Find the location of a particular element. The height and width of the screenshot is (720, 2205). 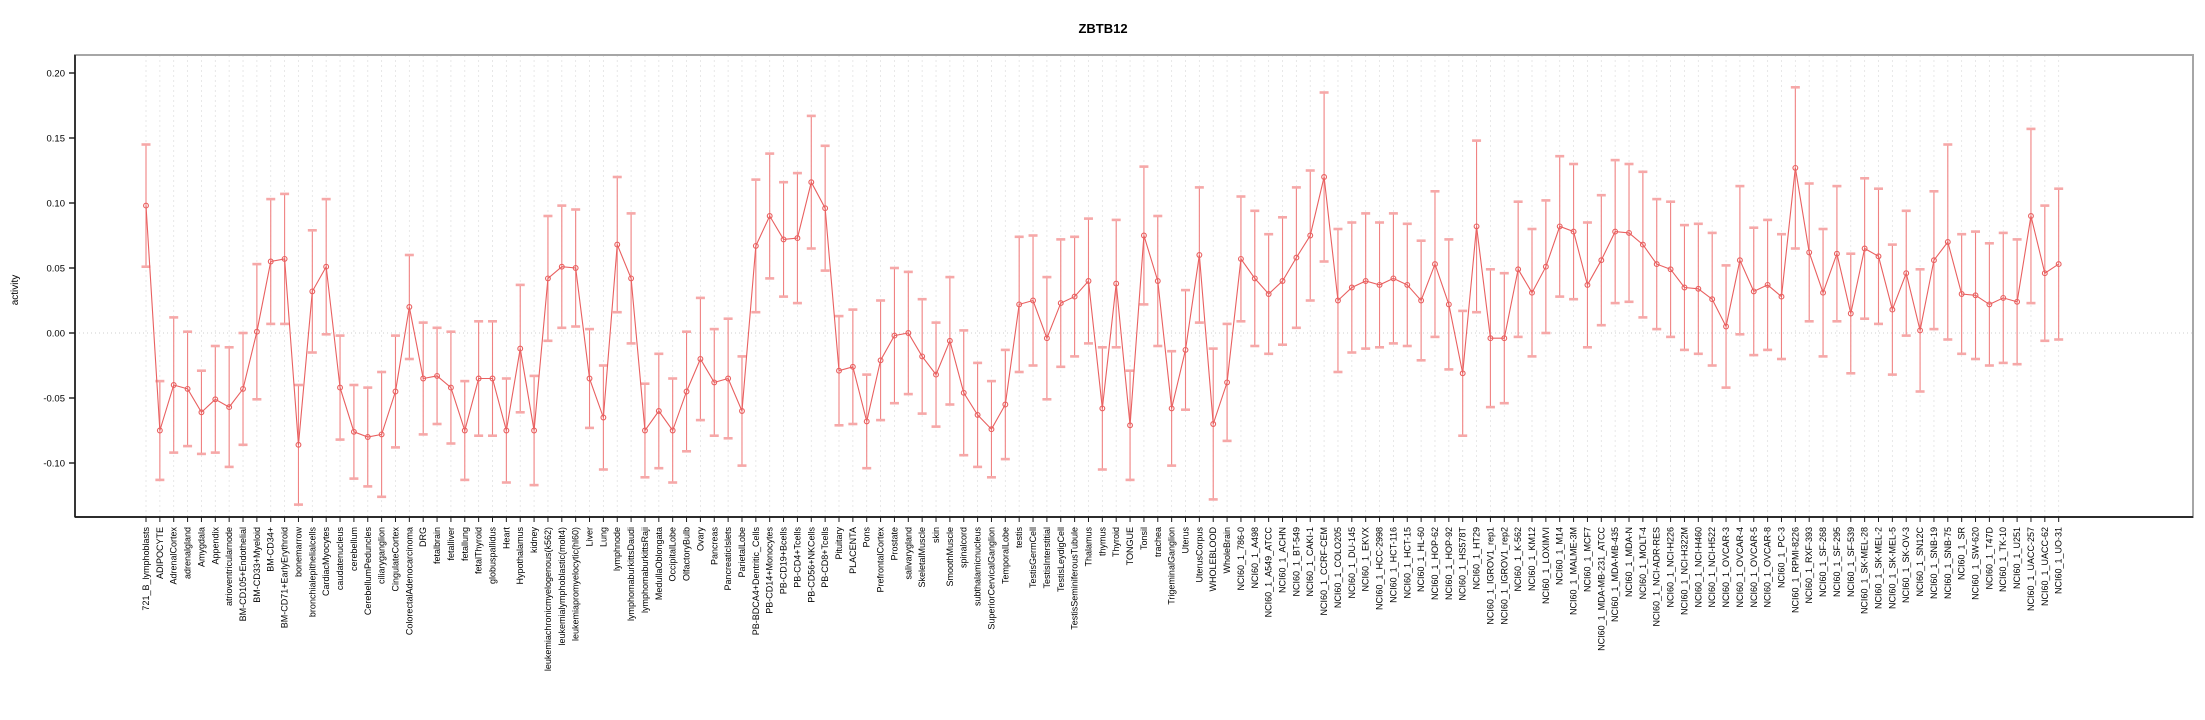

x-category-label: NCI60_1_NCI-H522 is located at coordinates (1712, 567).